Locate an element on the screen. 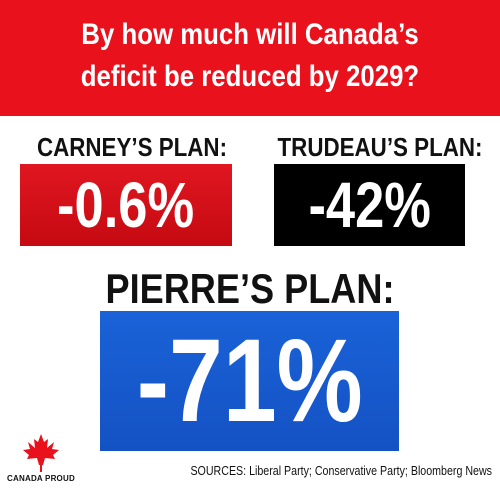 The height and width of the screenshot is (500, 500). headline-line-2: deficit be reduced by 2029? is located at coordinates (250, 76).